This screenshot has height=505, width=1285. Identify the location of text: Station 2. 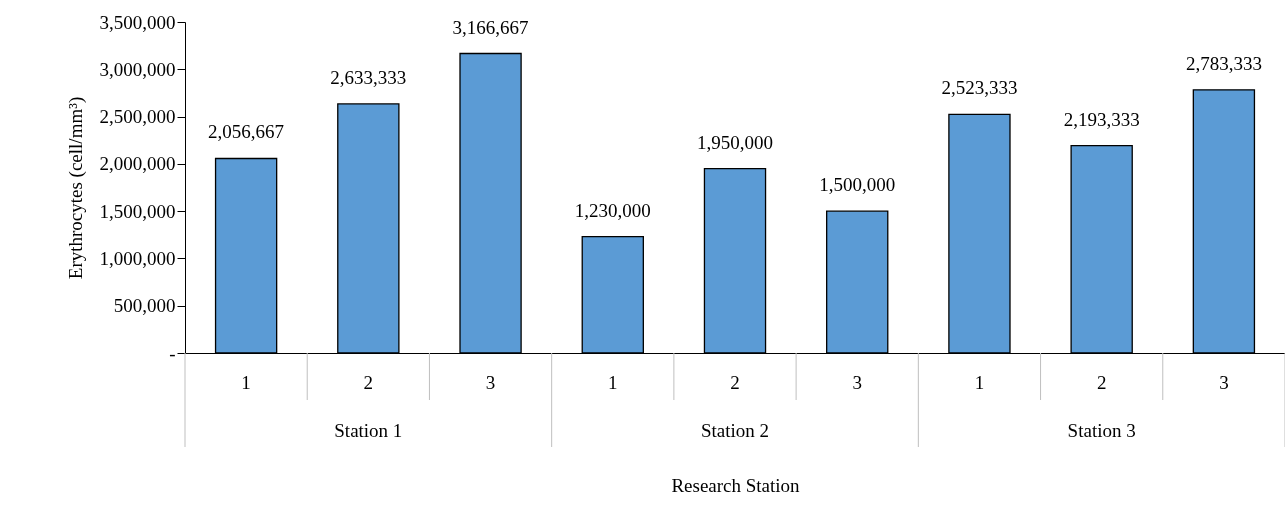
(735, 430).